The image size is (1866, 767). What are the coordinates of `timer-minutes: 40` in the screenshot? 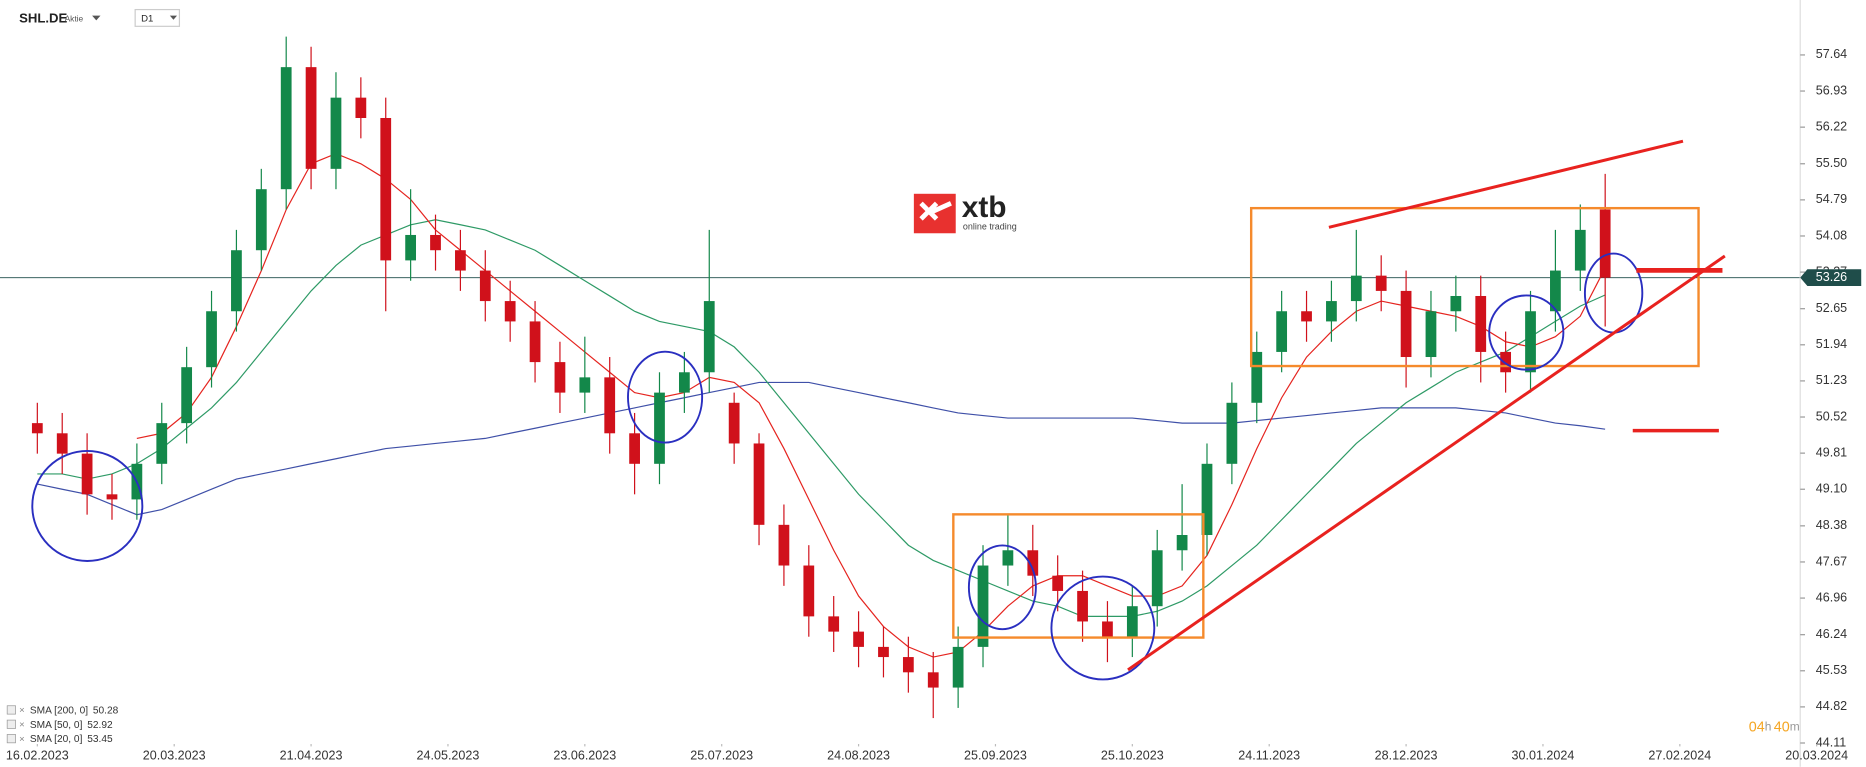 It's located at (1782, 727).